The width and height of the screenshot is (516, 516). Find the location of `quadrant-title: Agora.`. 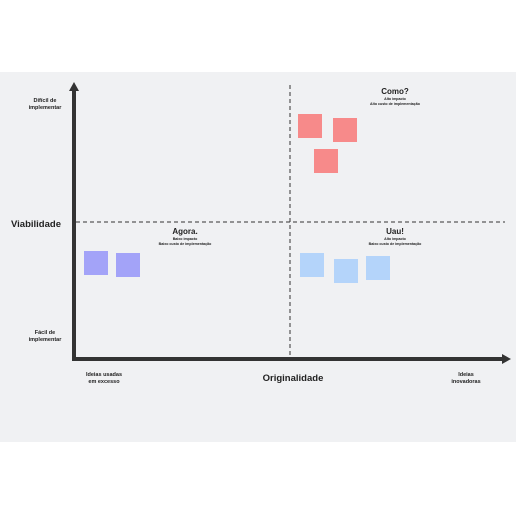

quadrant-title: Agora. is located at coordinates (184, 231).